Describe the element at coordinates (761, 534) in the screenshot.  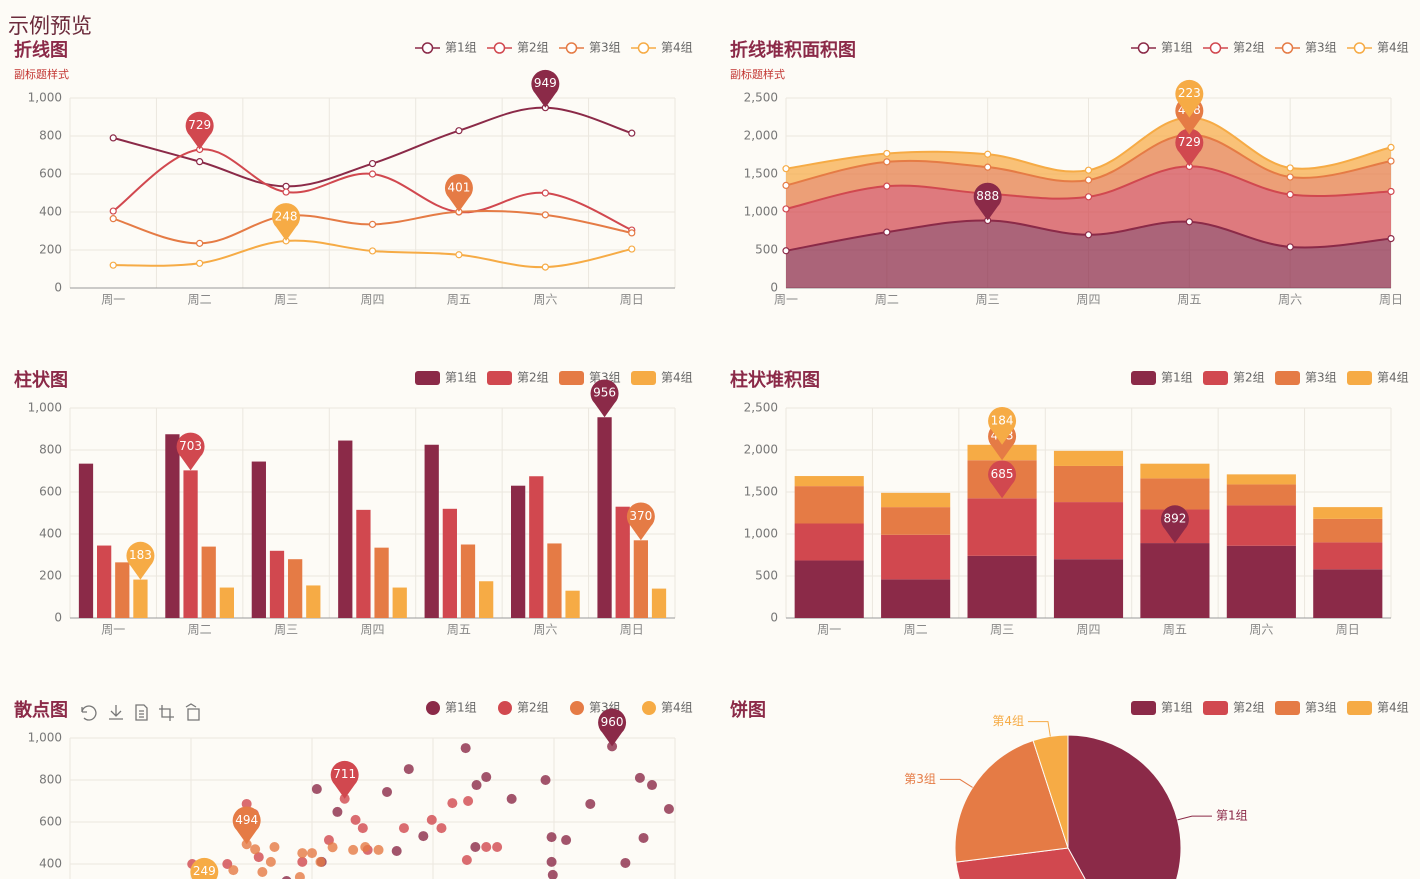
I see `y-tick-label: 1,000` at that location.